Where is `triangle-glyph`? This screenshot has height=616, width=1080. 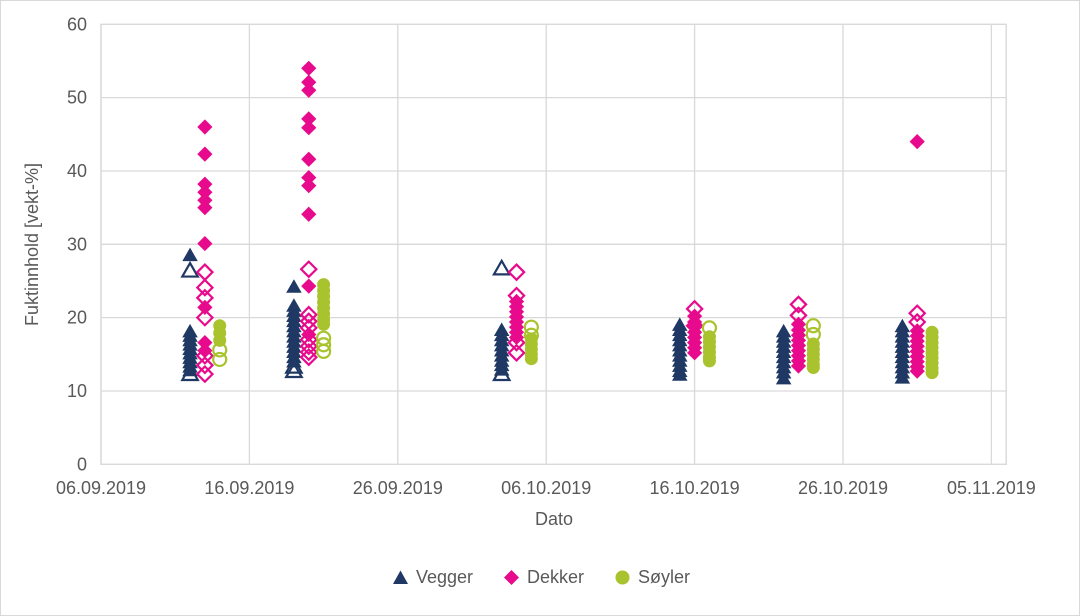
triangle-glyph is located at coordinates (400, 577).